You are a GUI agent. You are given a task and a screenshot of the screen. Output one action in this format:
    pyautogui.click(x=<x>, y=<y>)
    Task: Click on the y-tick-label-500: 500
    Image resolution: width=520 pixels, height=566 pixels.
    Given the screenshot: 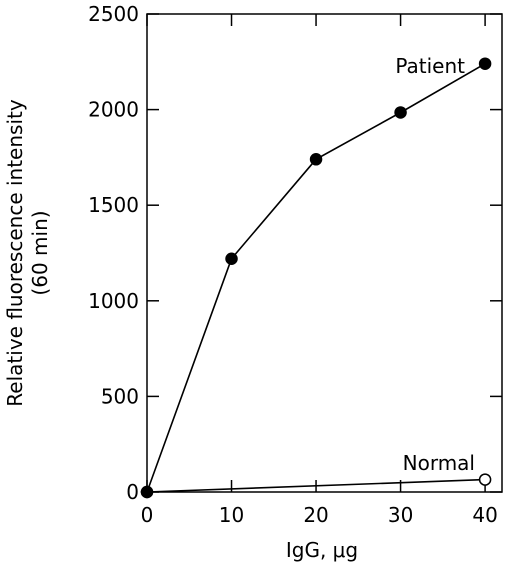 What is the action you would take?
    pyautogui.click(x=120, y=396)
    